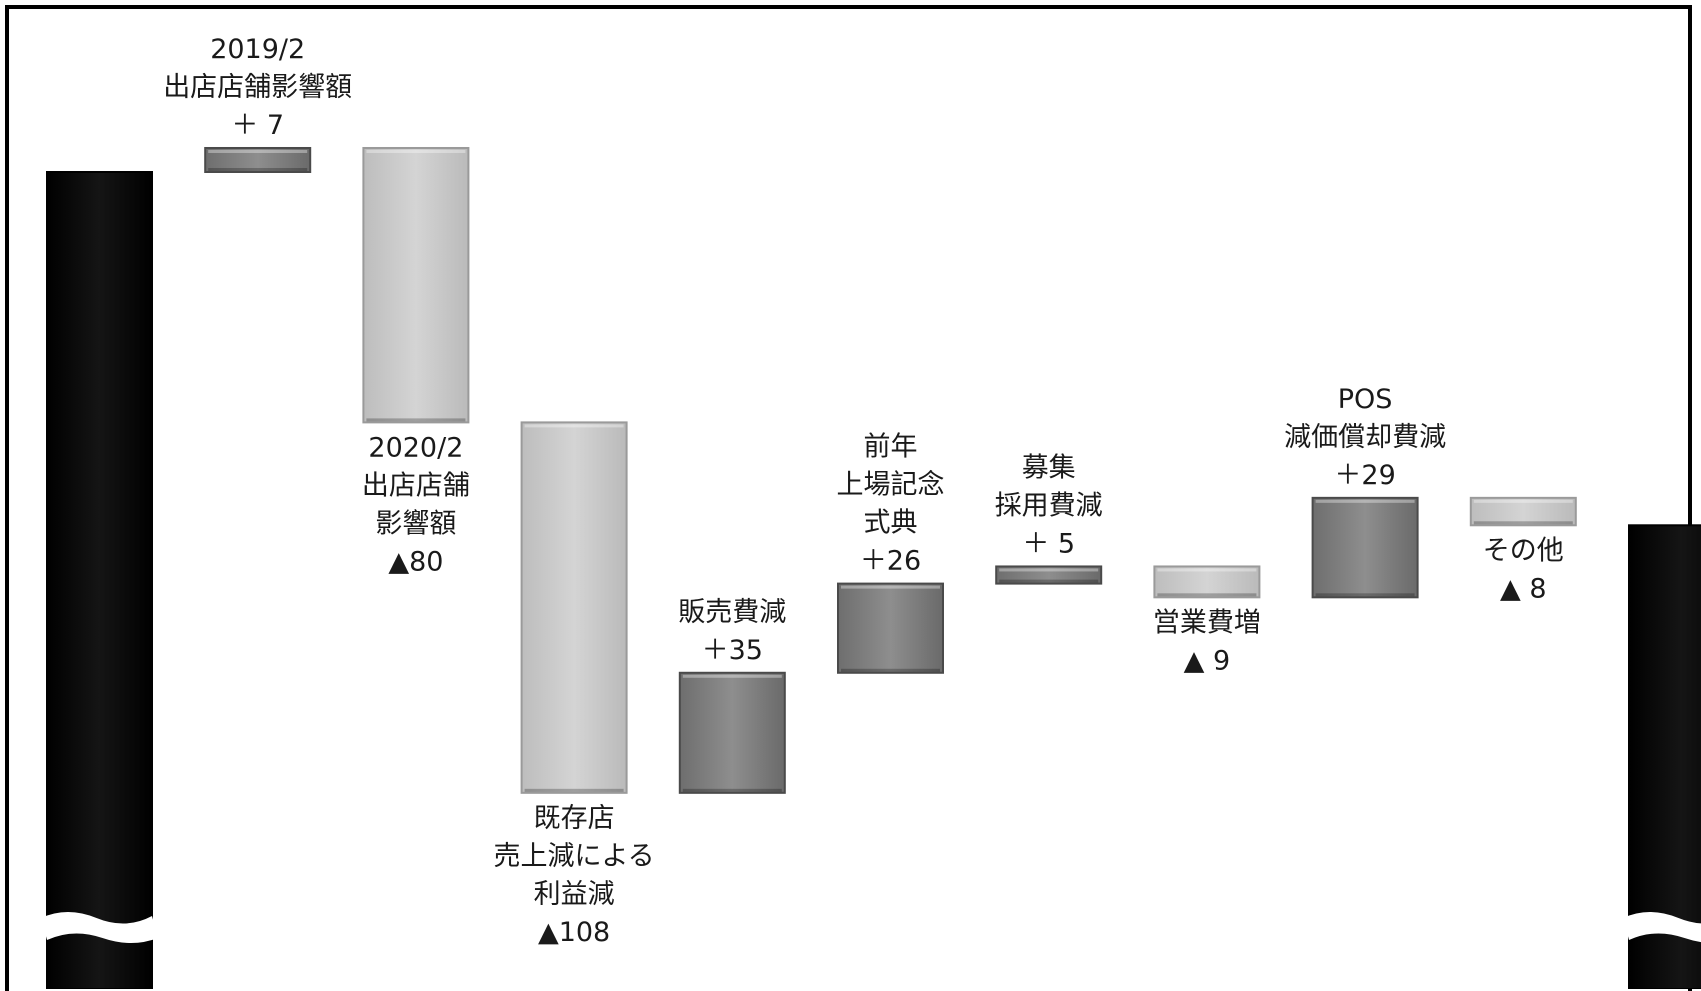 The image size is (1701, 991). Describe the element at coordinates (891, 523) in the screenshot. I see `bar-label-line: 式典` at that location.